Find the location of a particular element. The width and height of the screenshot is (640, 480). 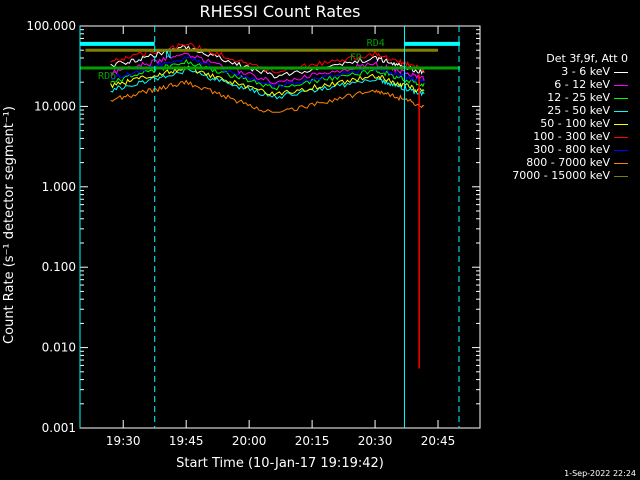

legend-entry-8: 7000 - 15000 keV is located at coordinates (570, 175).